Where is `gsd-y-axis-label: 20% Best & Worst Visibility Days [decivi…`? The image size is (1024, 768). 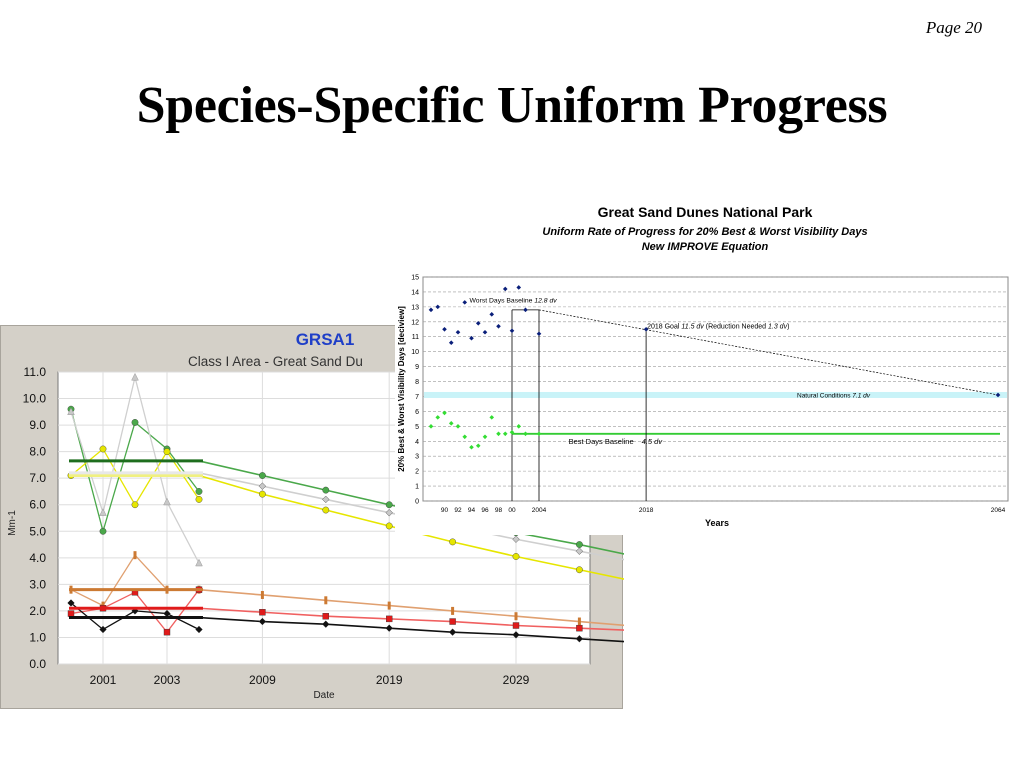 gsd-y-axis-label: 20% Best & Worst Visibility Days [decivi… is located at coordinates (401, 389).